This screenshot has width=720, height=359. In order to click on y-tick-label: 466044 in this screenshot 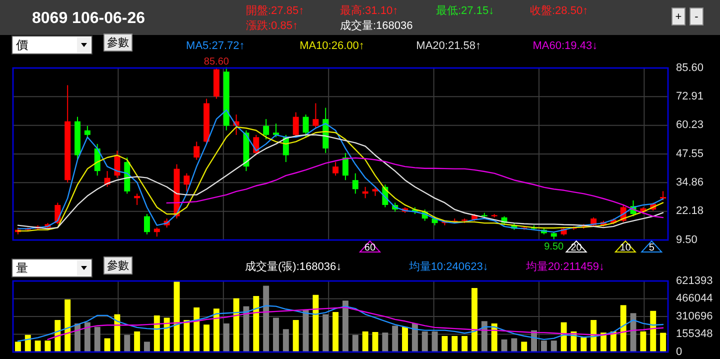, I will do `click(694, 298)`.